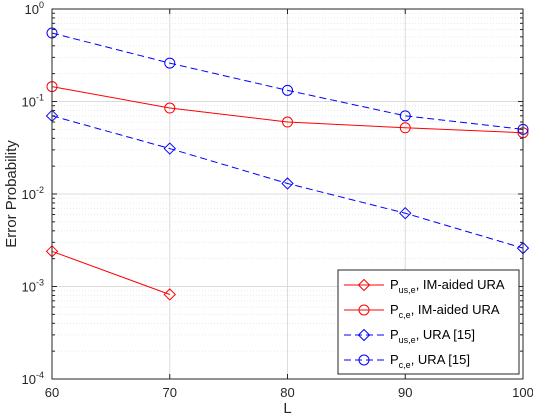  I want to click on x-tick-label: 60, so click(52, 392).